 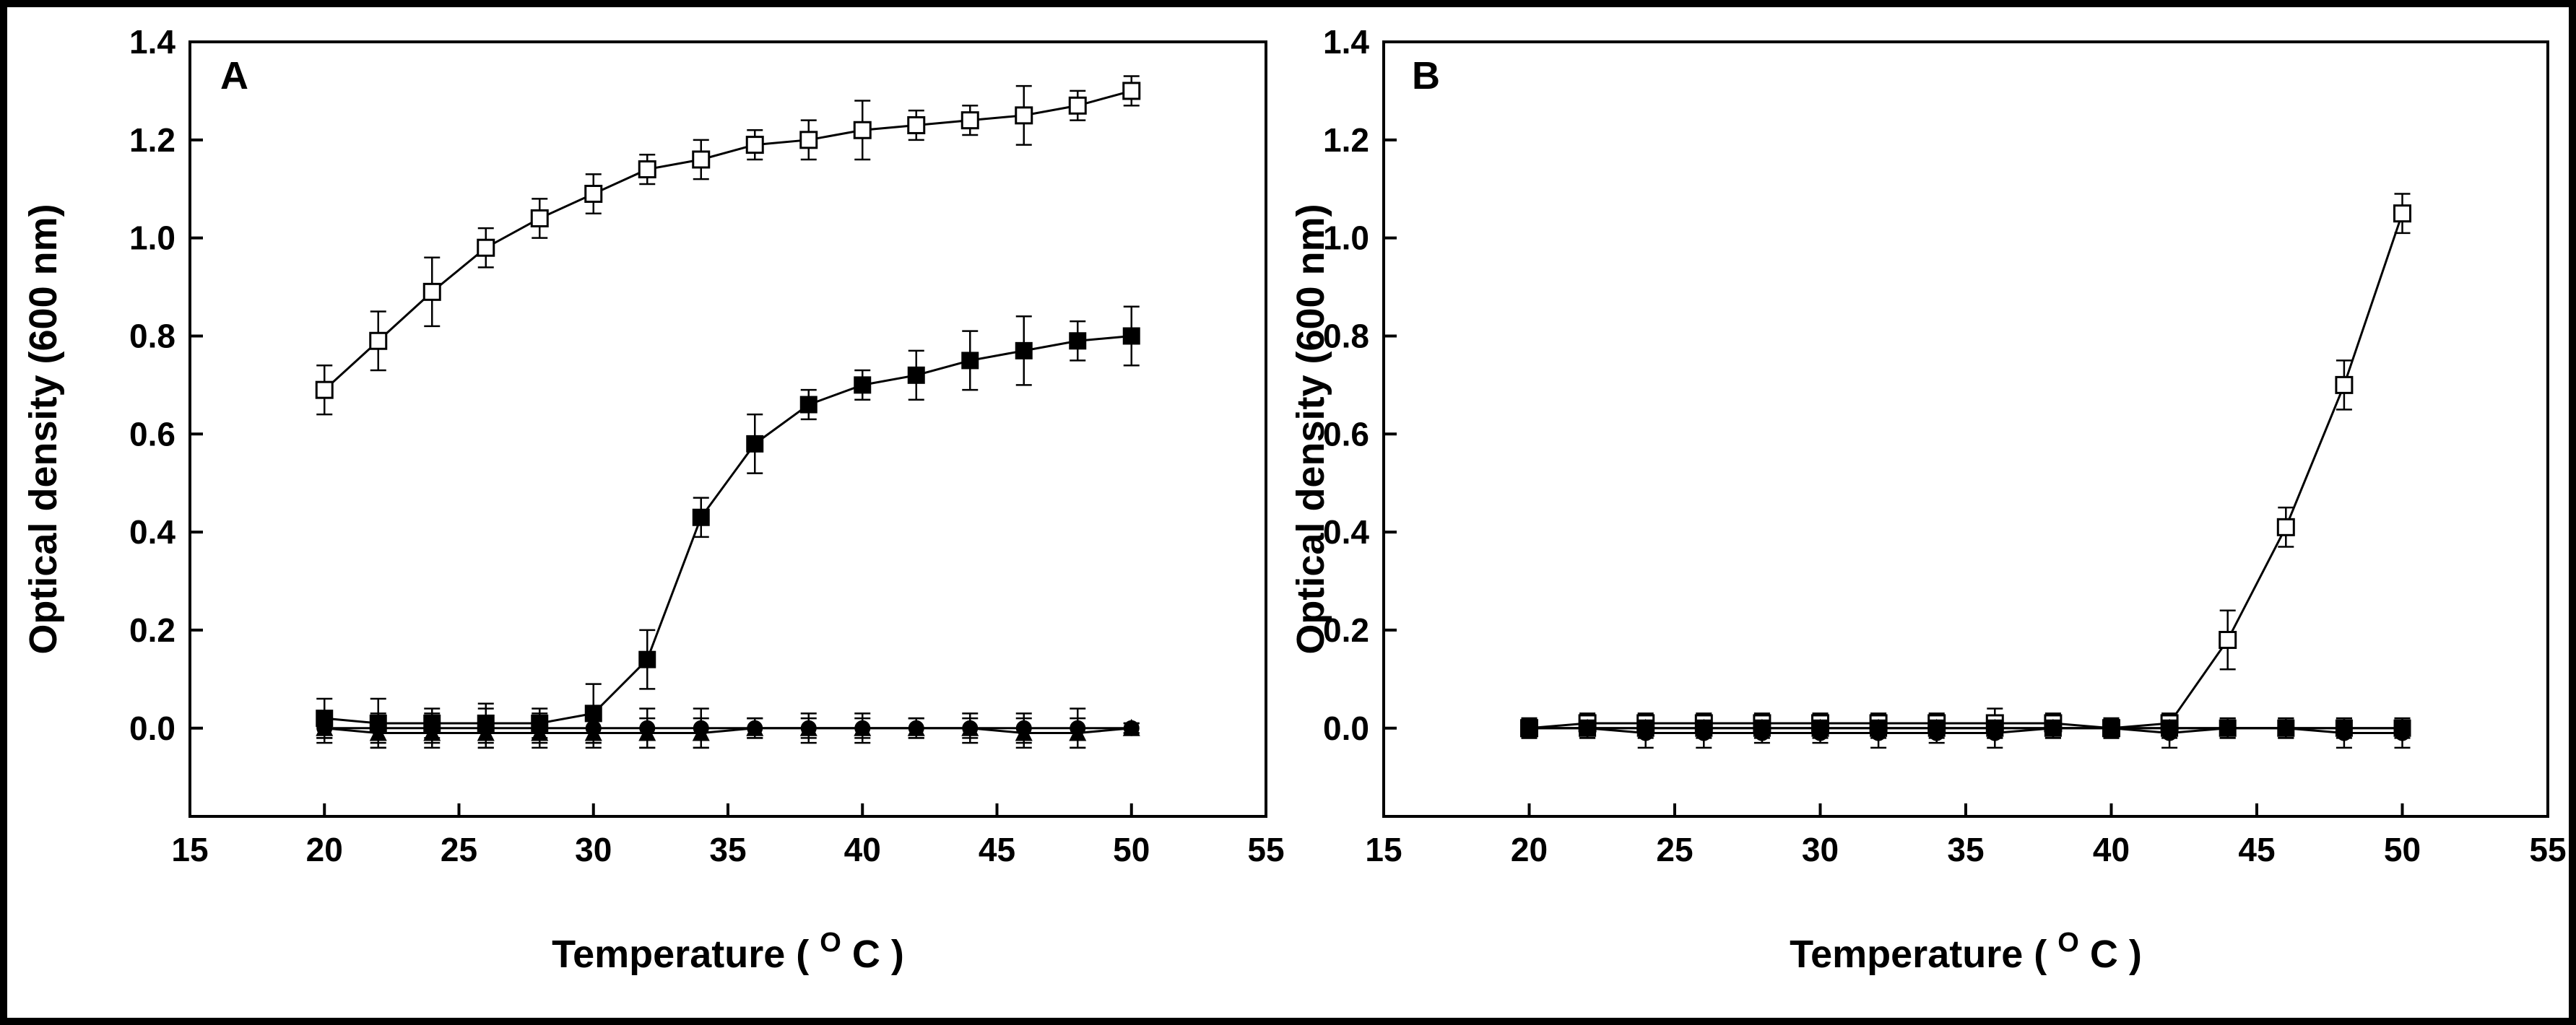 What do you see at coordinates (1131, 849) in the screenshot?
I see `x-tick-label-a-7: 50` at bounding box center [1131, 849].